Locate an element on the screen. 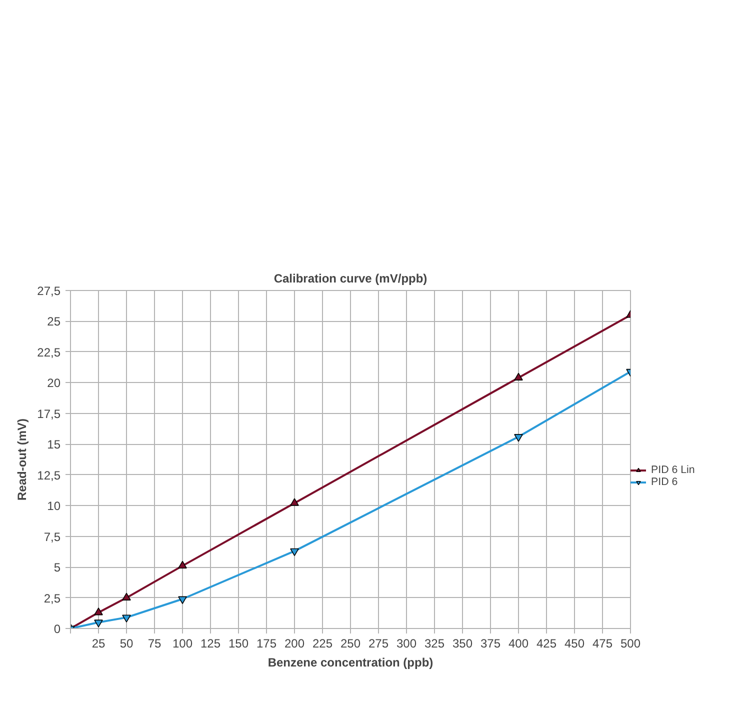 The height and width of the screenshot is (710, 750). x-tick-label: 75 is located at coordinates (155, 643).